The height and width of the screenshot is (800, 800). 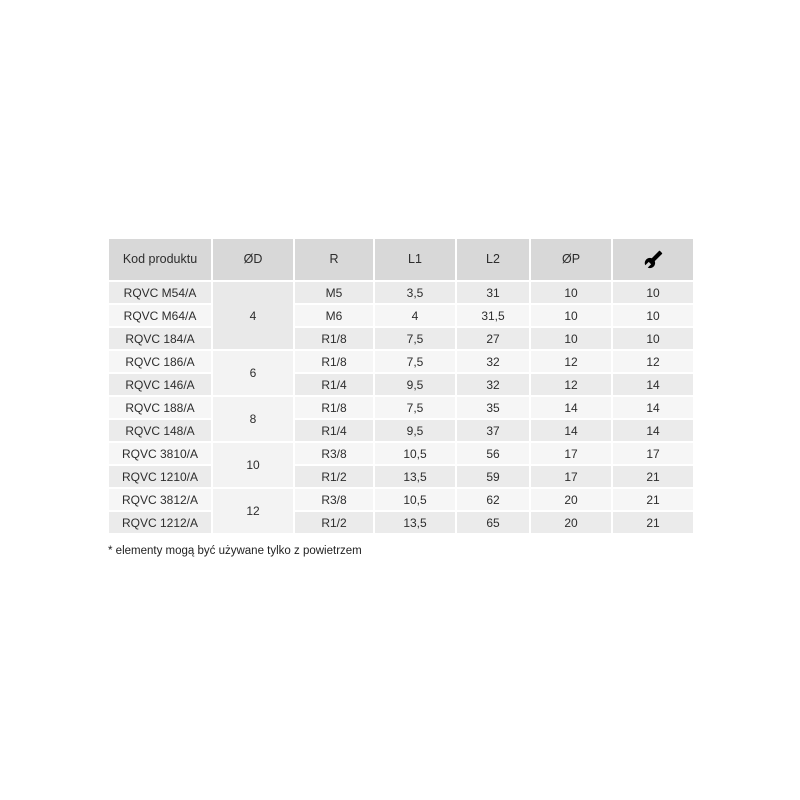 What do you see at coordinates (160, 361) in the screenshot?
I see `cell-product-code: RQVC 186/A` at bounding box center [160, 361].